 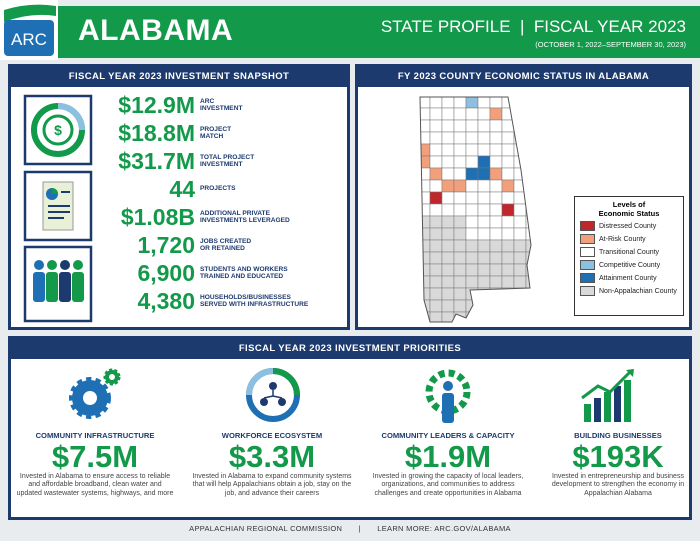 I want to click on stat-label-line: TOTAL PROJECT, so click(x=227, y=157).